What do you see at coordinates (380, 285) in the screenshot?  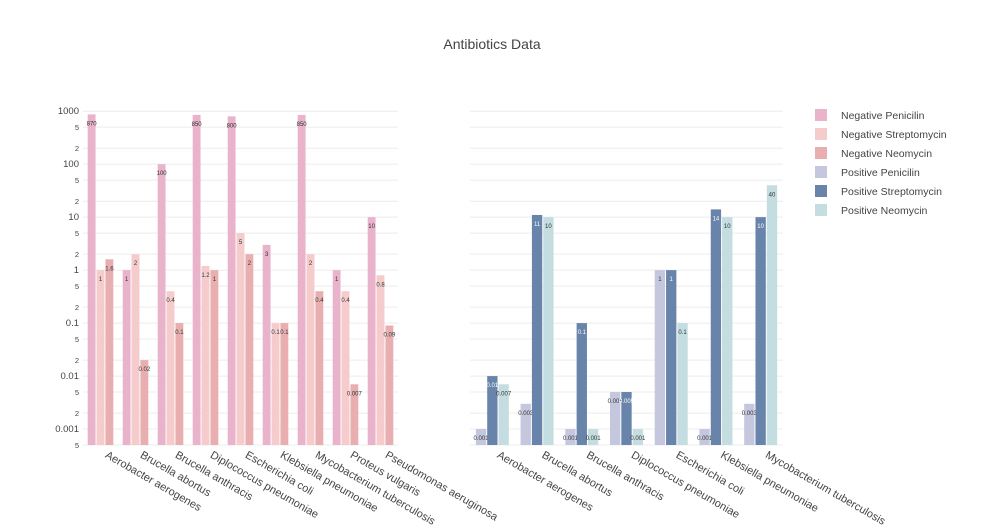 I see `bar-value-label: 0.8` at bounding box center [380, 285].